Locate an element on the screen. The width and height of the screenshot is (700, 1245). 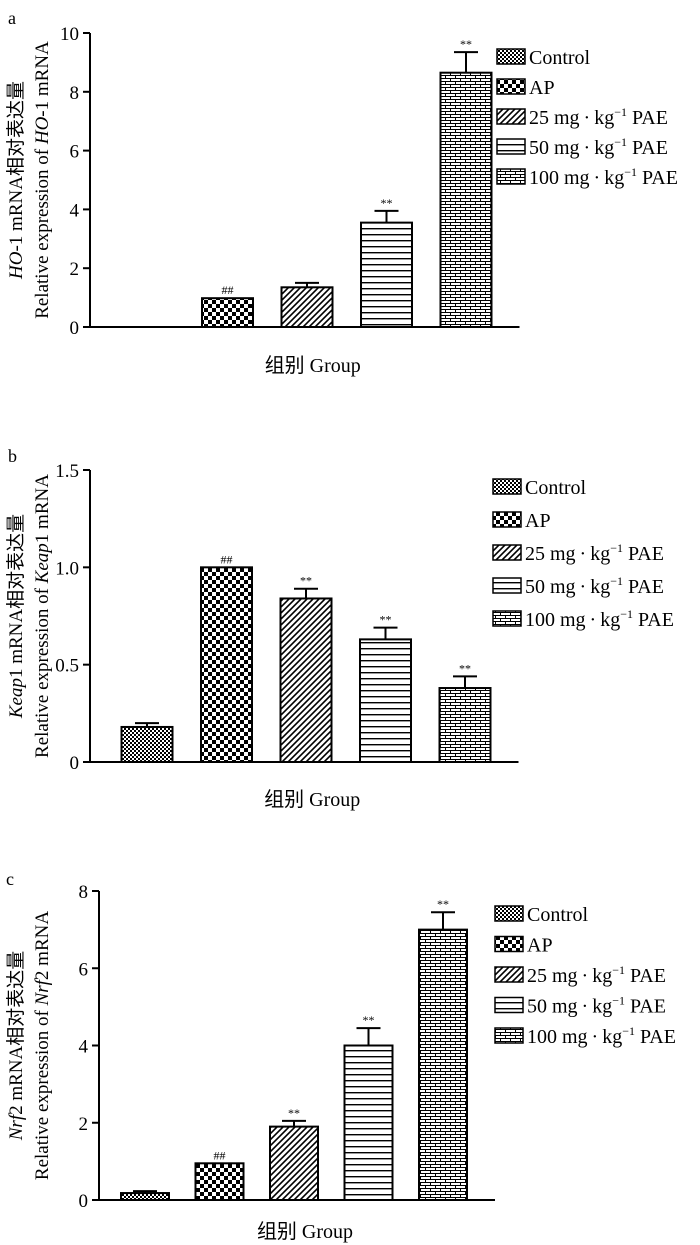
panel-label: a is located at coordinates (12, 18).